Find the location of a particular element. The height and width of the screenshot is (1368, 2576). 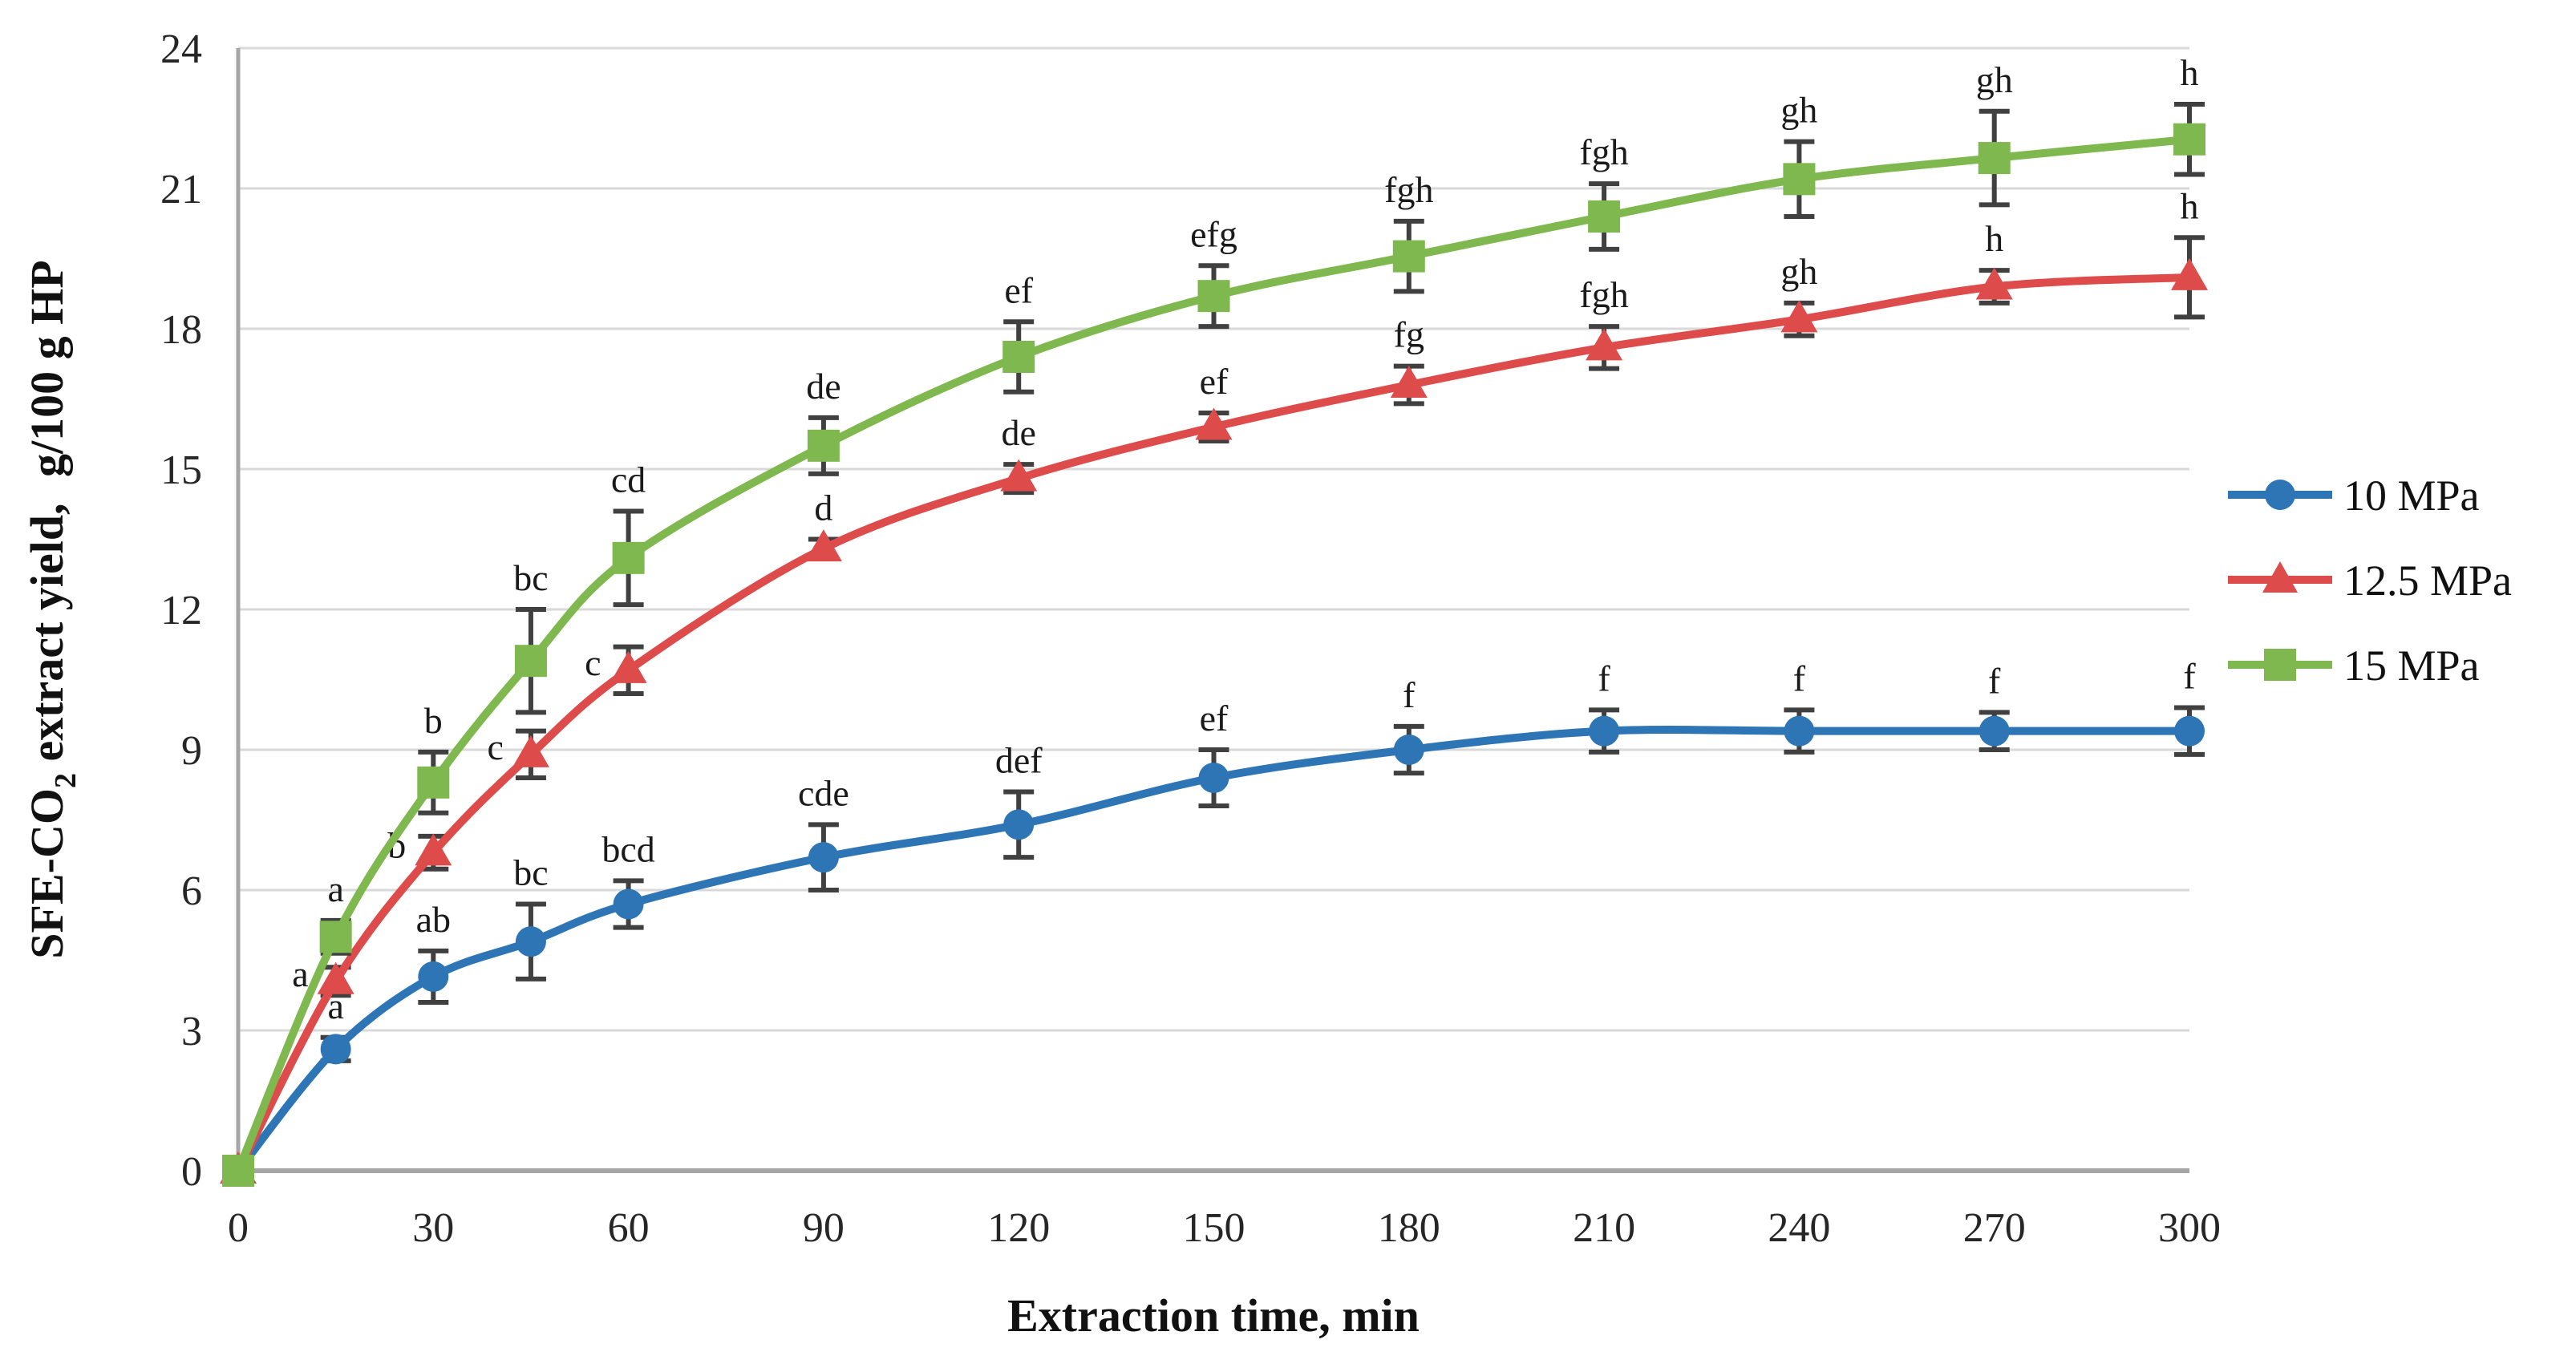

x-tick-label-0: 0 is located at coordinates (238, 1228).